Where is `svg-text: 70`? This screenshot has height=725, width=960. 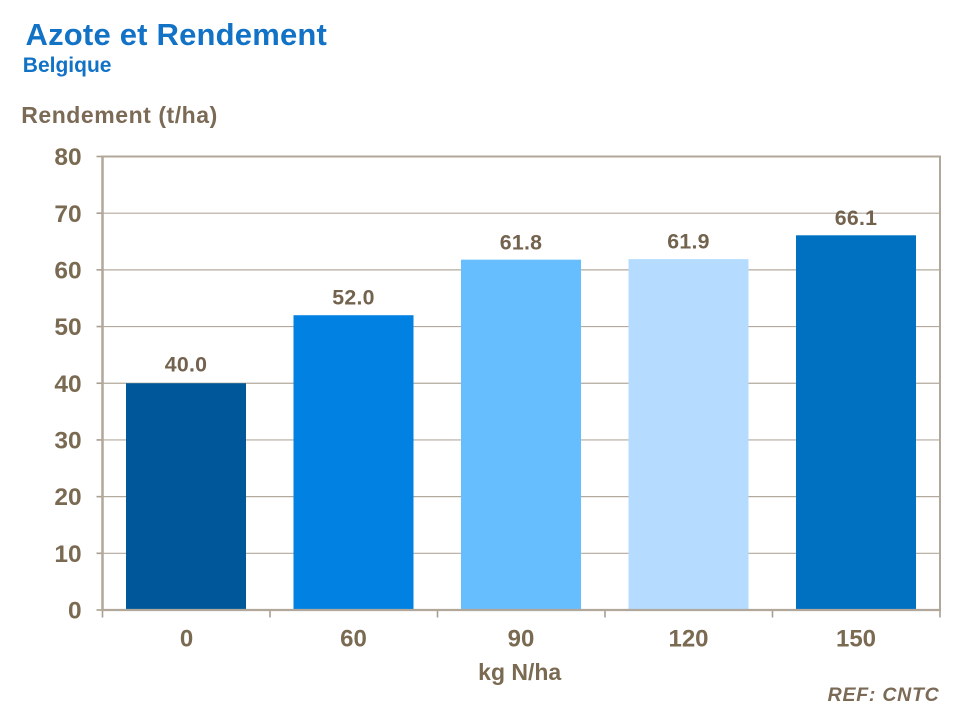
svg-text: 70 is located at coordinates (67, 214).